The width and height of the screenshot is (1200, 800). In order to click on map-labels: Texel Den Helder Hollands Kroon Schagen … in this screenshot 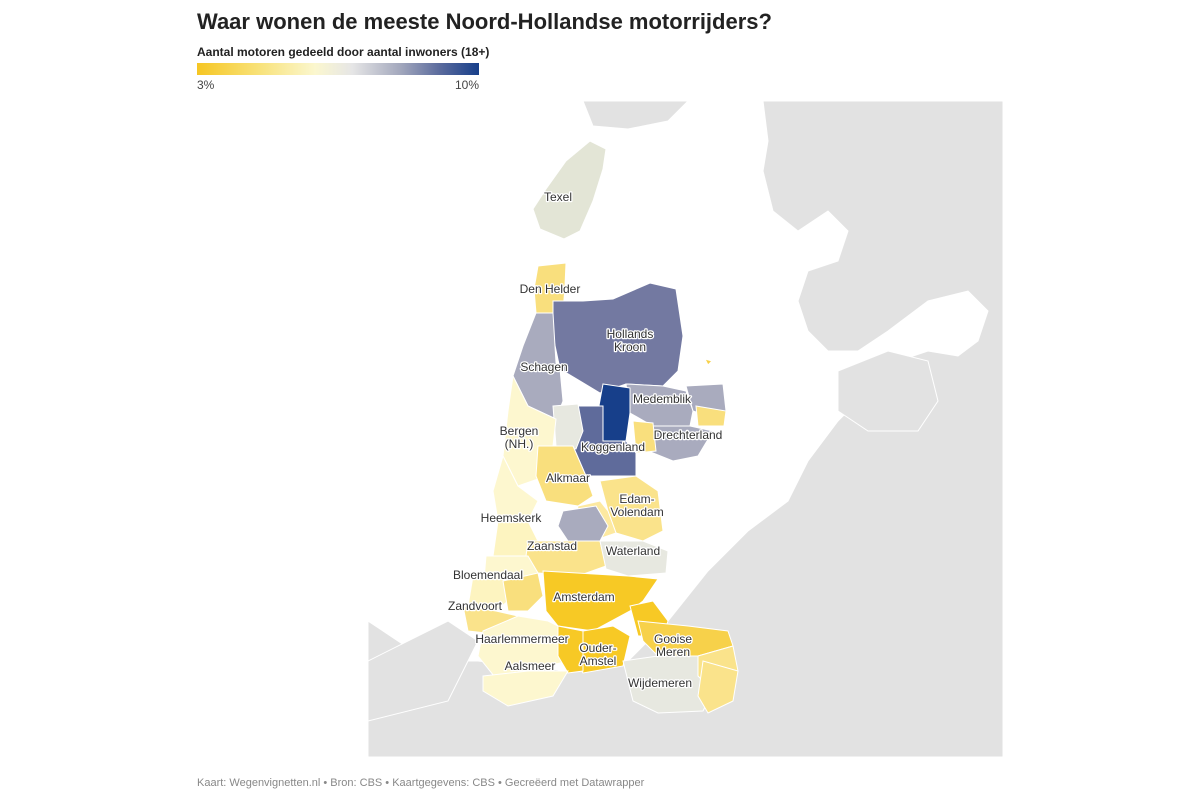, I will do `click(585, 440)`.